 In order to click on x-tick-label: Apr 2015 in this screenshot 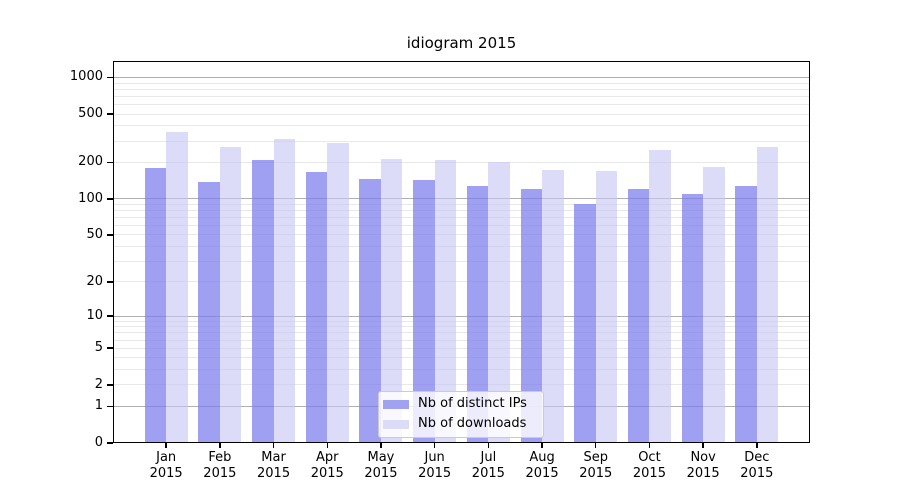, I will do `click(327, 465)`.